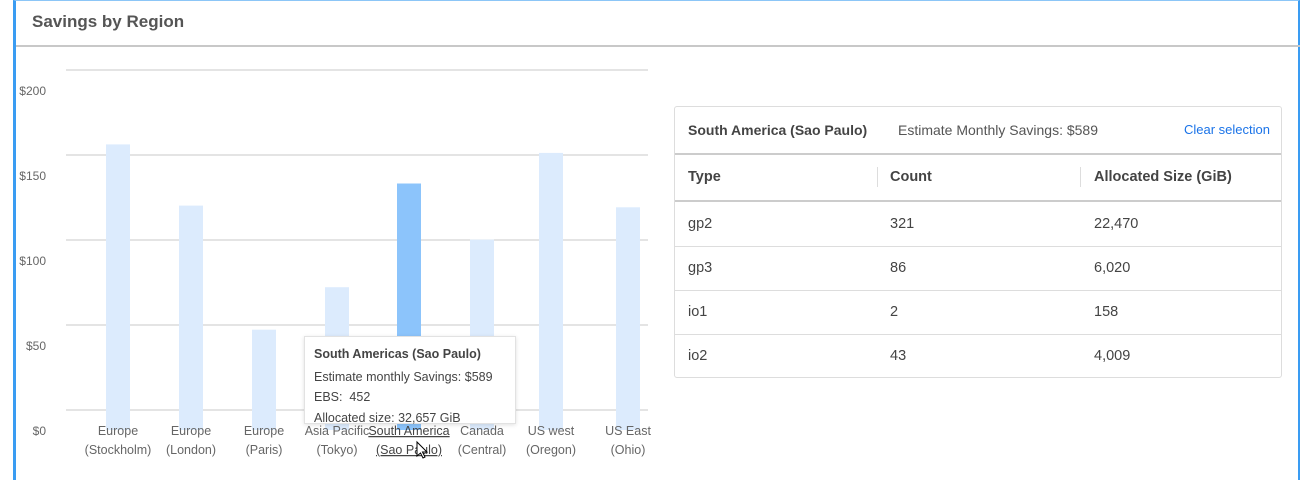 This screenshot has width=1310, height=480. What do you see at coordinates (264, 450) in the screenshot?
I see `x-tick-label: (Paris)` at bounding box center [264, 450].